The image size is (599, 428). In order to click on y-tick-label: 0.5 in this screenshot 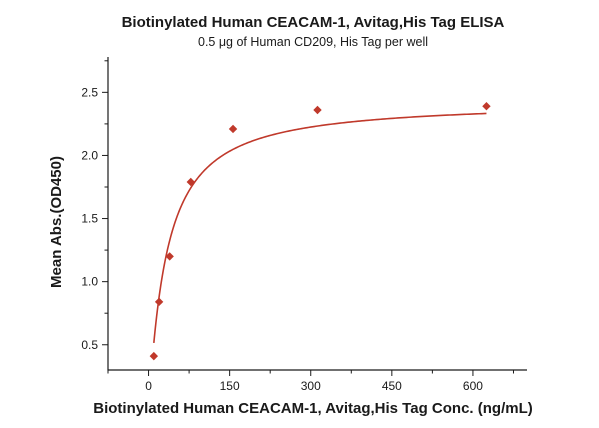, I will do `click(89, 345)`.